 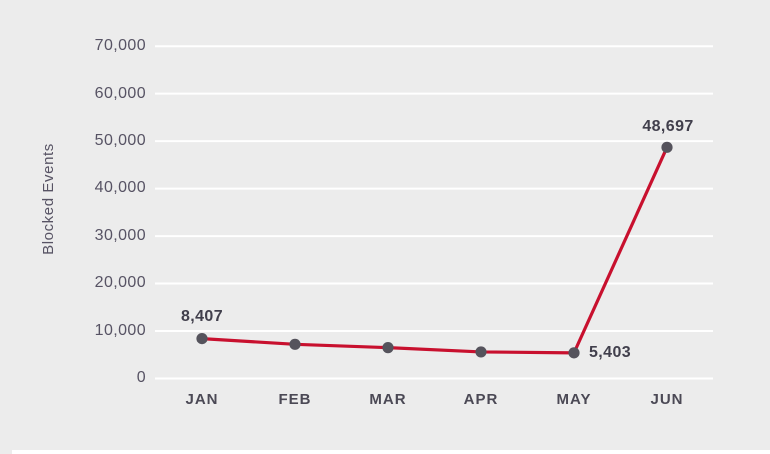 I want to click on x-tick-label-mar: MAR, so click(x=388, y=399).